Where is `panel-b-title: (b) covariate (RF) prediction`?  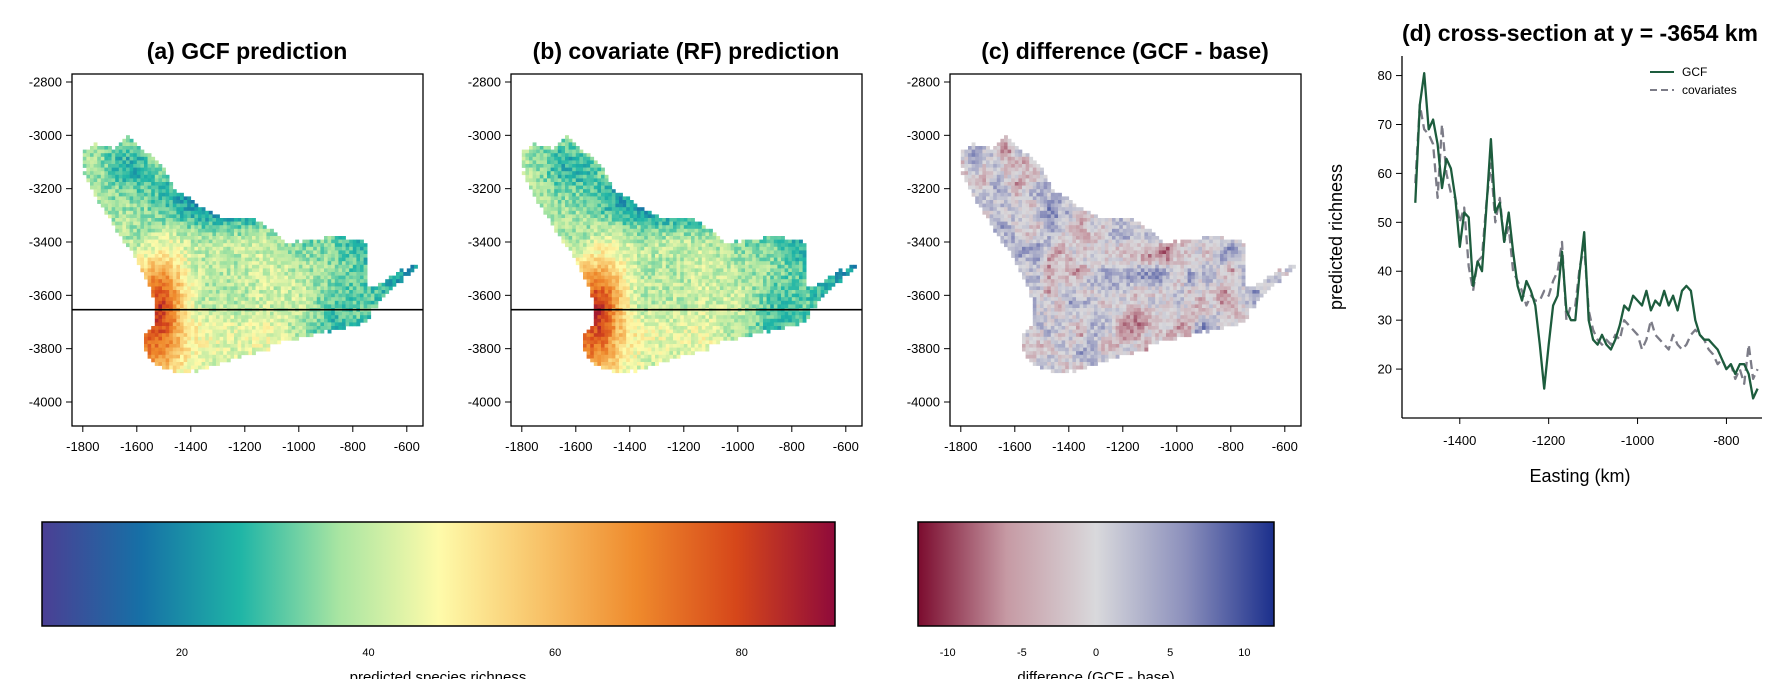
panel-b-title: (b) covariate (RF) prediction is located at coordinates (686, 51).